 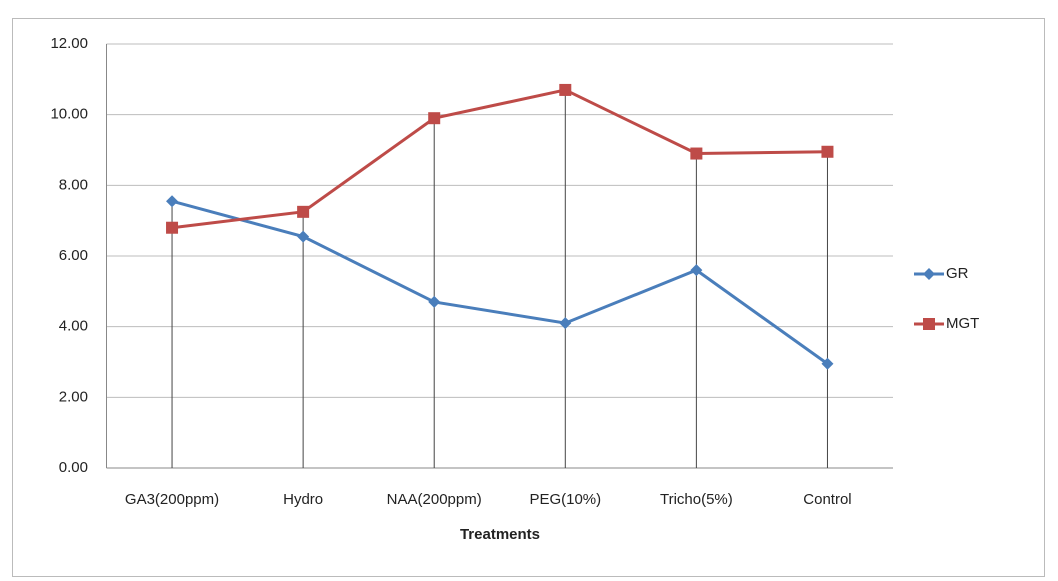 I want to click on y-tick-label: 8.00, so click(x=73, y=184).